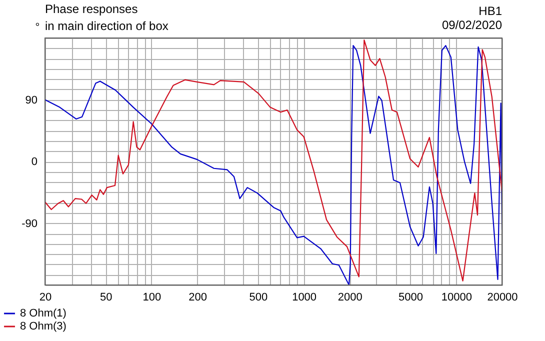 This screenshot has width=545, height=341. What do you see at coordinates (31, 100) in the screenshot?
I see `y-tick-label: 90` at bounding box center [31, 100].